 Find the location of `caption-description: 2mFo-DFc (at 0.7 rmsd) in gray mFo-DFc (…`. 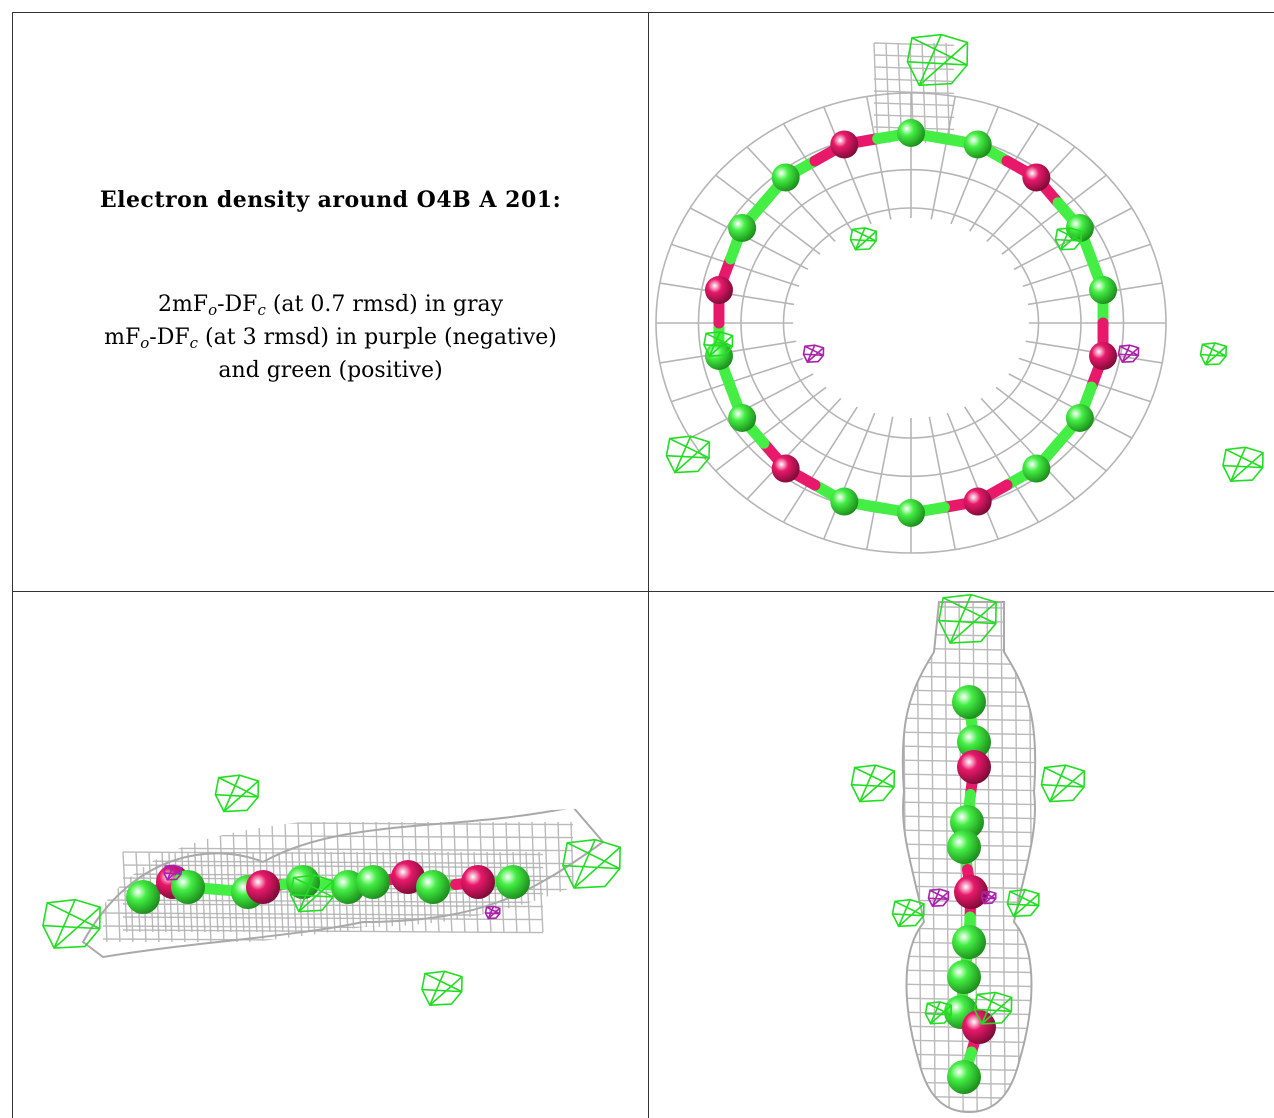

caption-description: 2mFo-DFc (at 0.7 rmsd) in gray mFo-DFc (… is located at coordinates (330, 337).